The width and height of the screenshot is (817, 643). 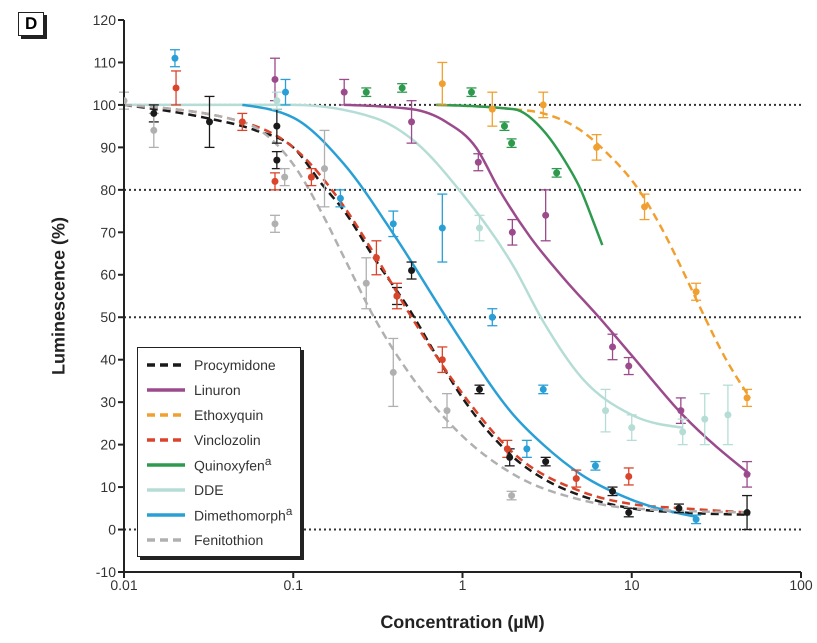 I want to click on y-tick-label: 30, so click(x=108, y=402).